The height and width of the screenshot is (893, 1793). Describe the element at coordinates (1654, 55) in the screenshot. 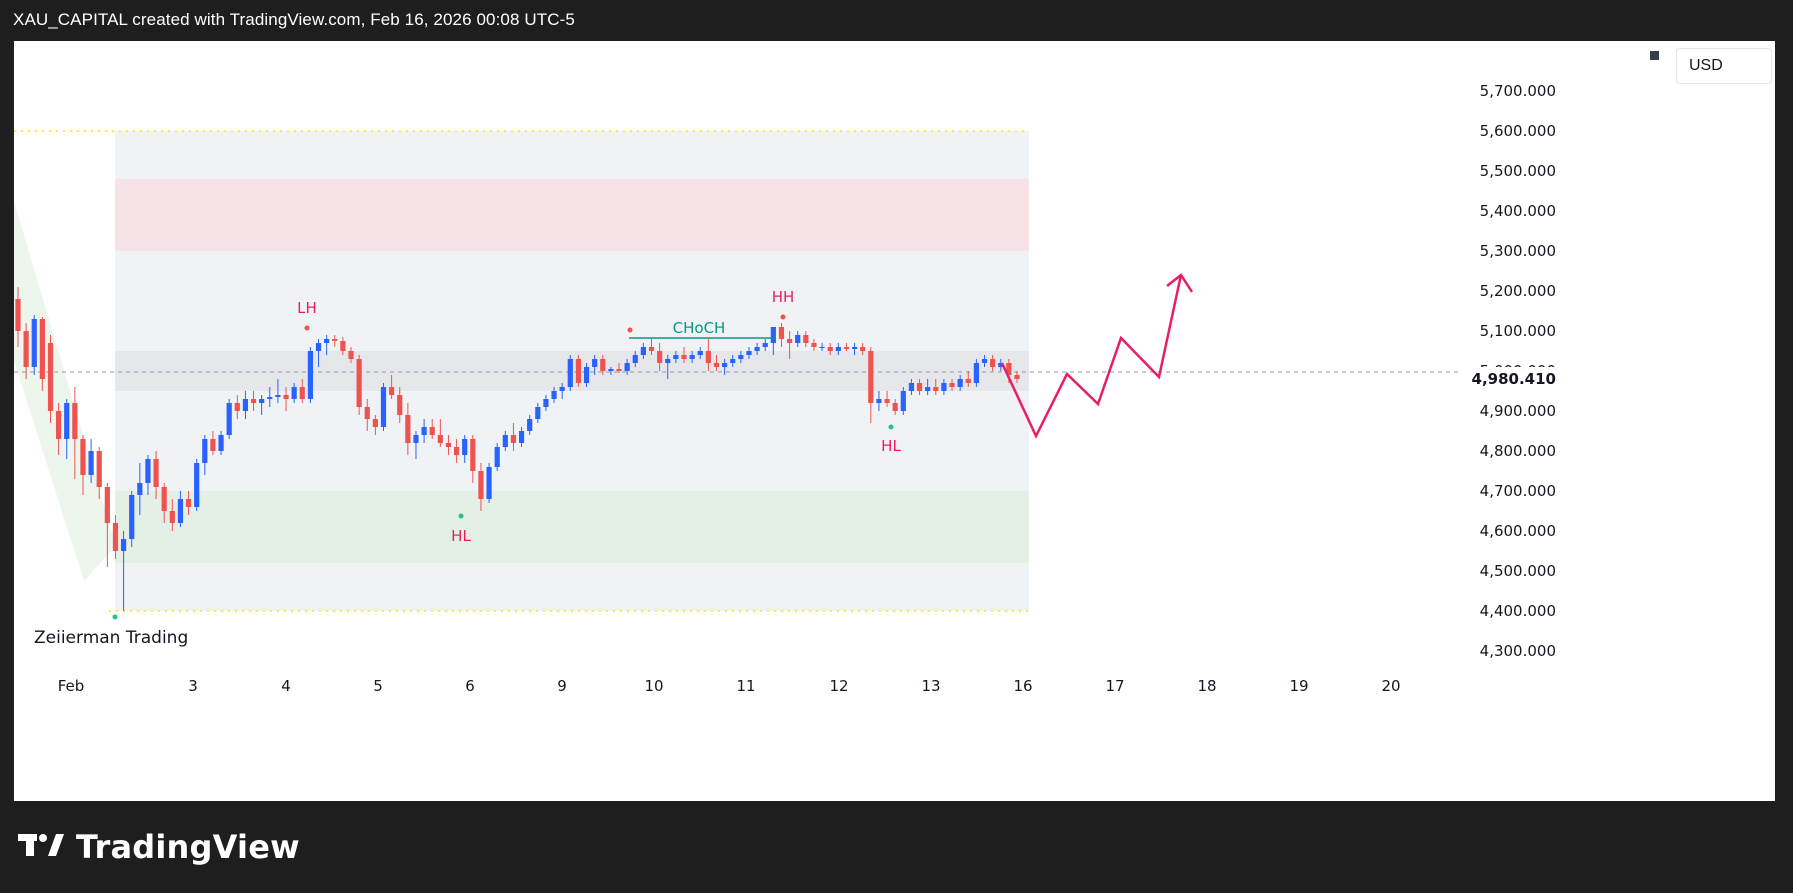

I see `settings-square-icon` at that location.